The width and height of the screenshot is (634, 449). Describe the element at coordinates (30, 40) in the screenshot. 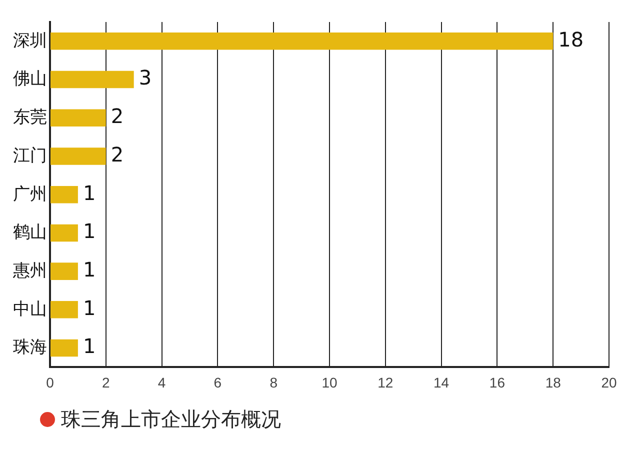

I see `y-tick-label: 深圳` at that location.